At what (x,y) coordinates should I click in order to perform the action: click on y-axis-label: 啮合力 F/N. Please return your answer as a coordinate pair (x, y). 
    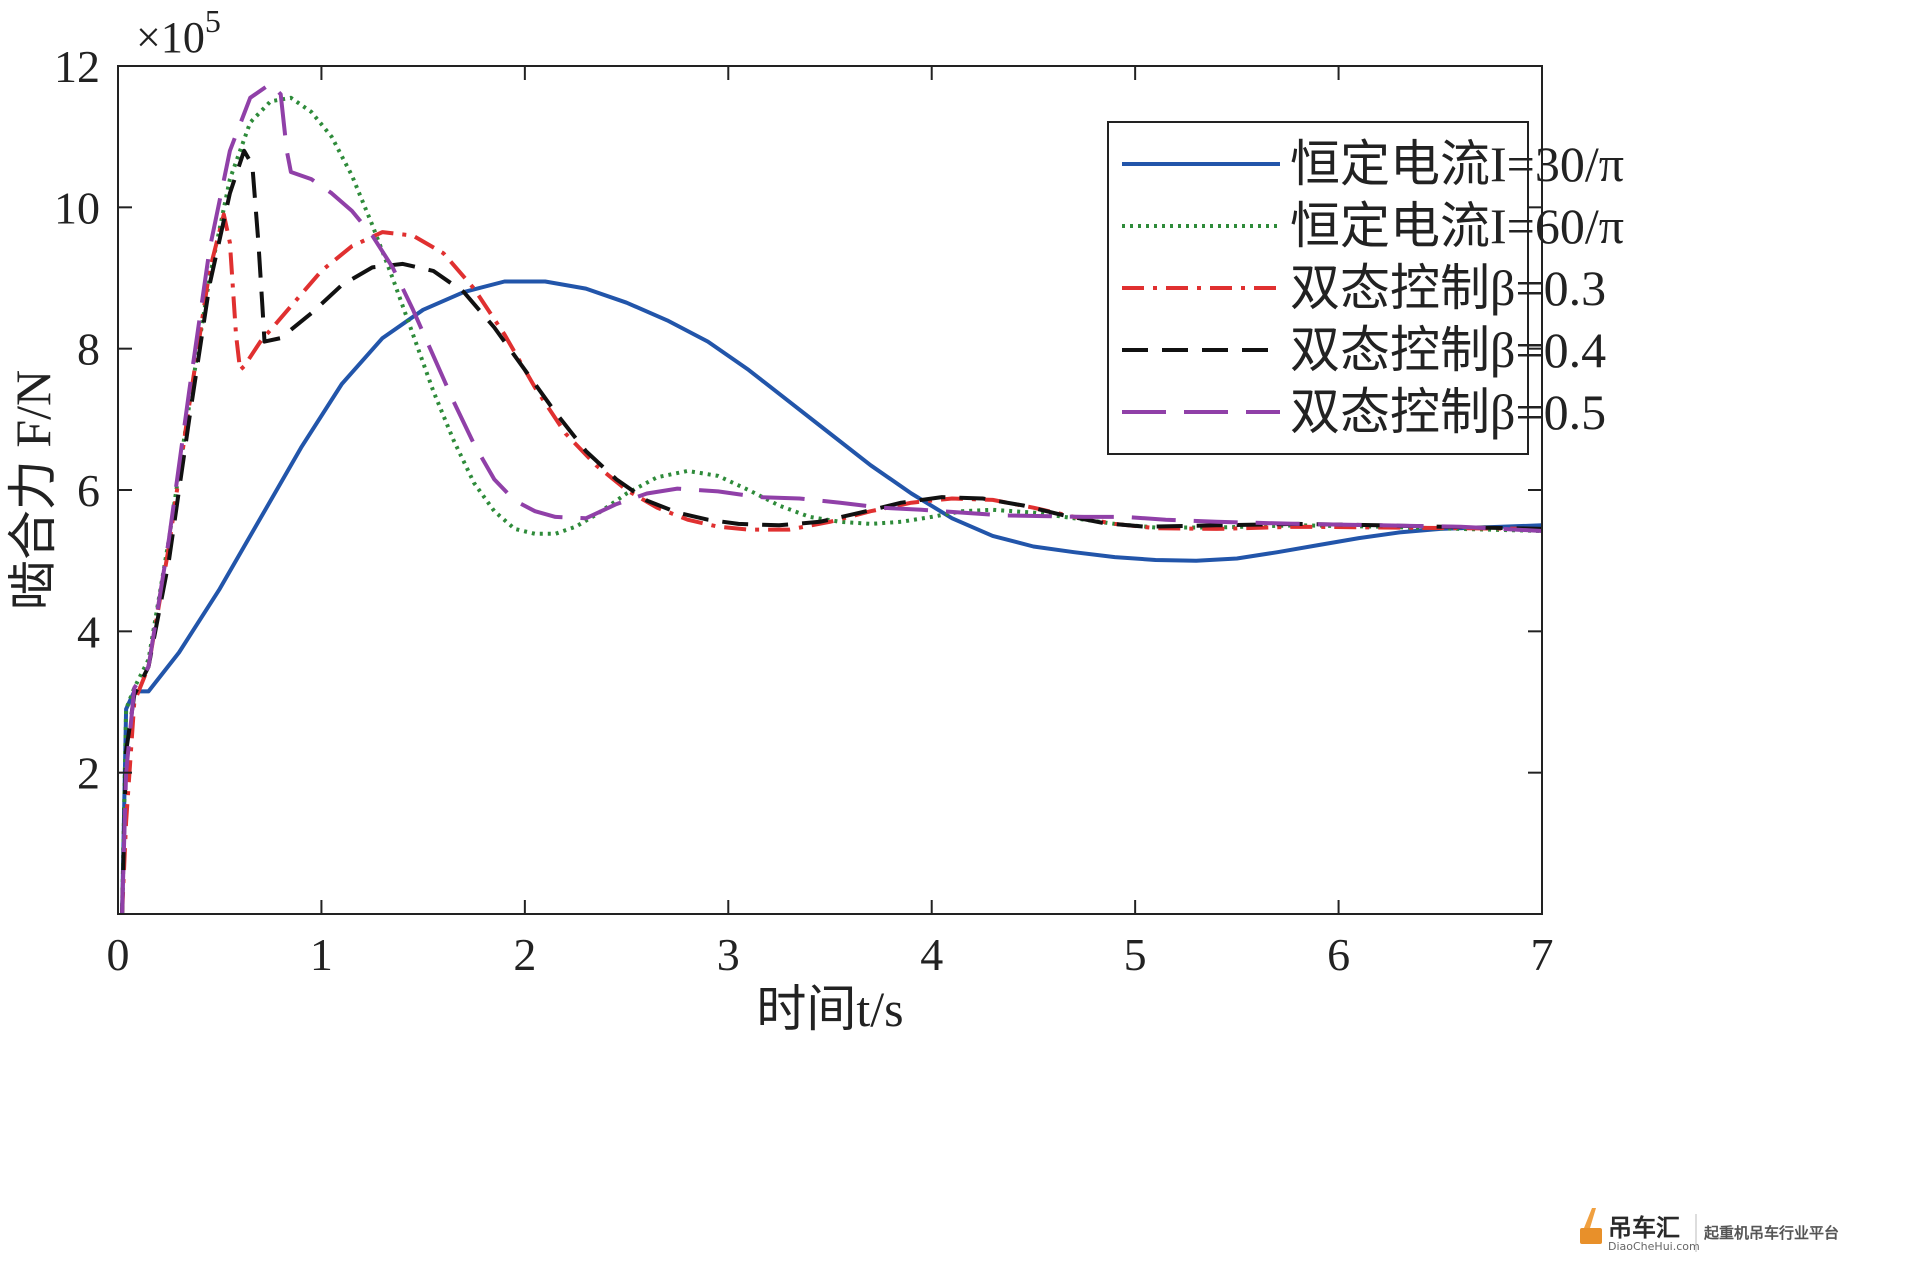
    Looking at the image, I should click on (33, 490).